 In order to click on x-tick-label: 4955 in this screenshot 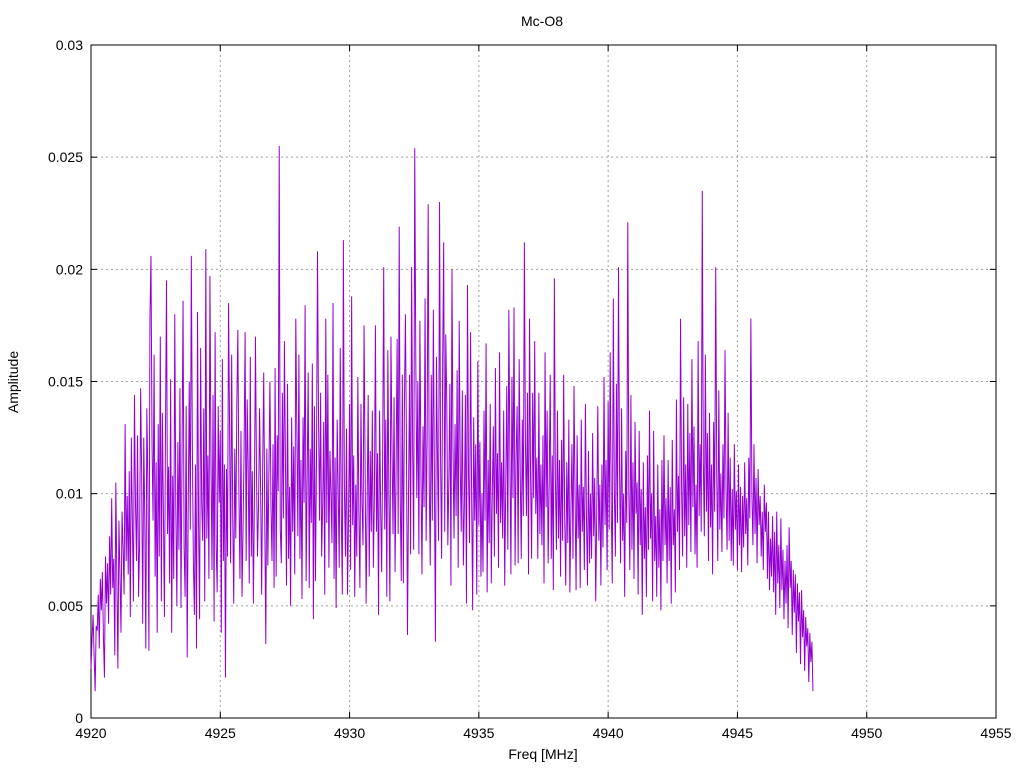, I will do `click(995, 733)`.